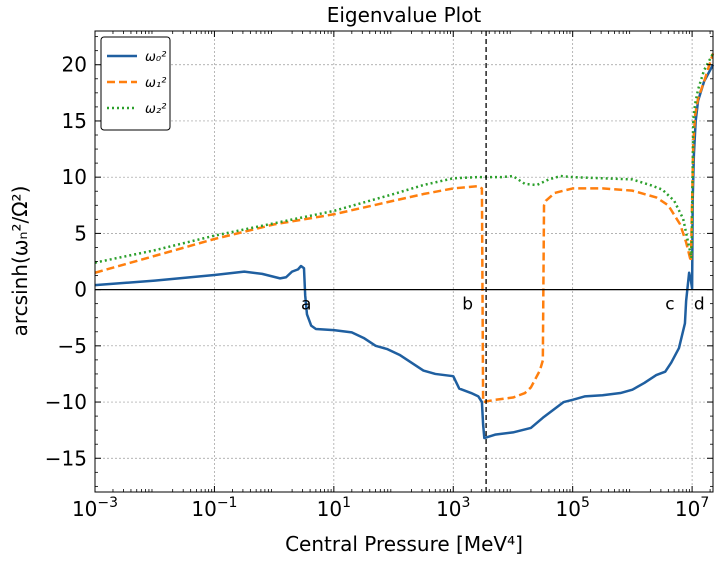  I want to click on x-tick-label: 10⁻³, so click(95, 508).